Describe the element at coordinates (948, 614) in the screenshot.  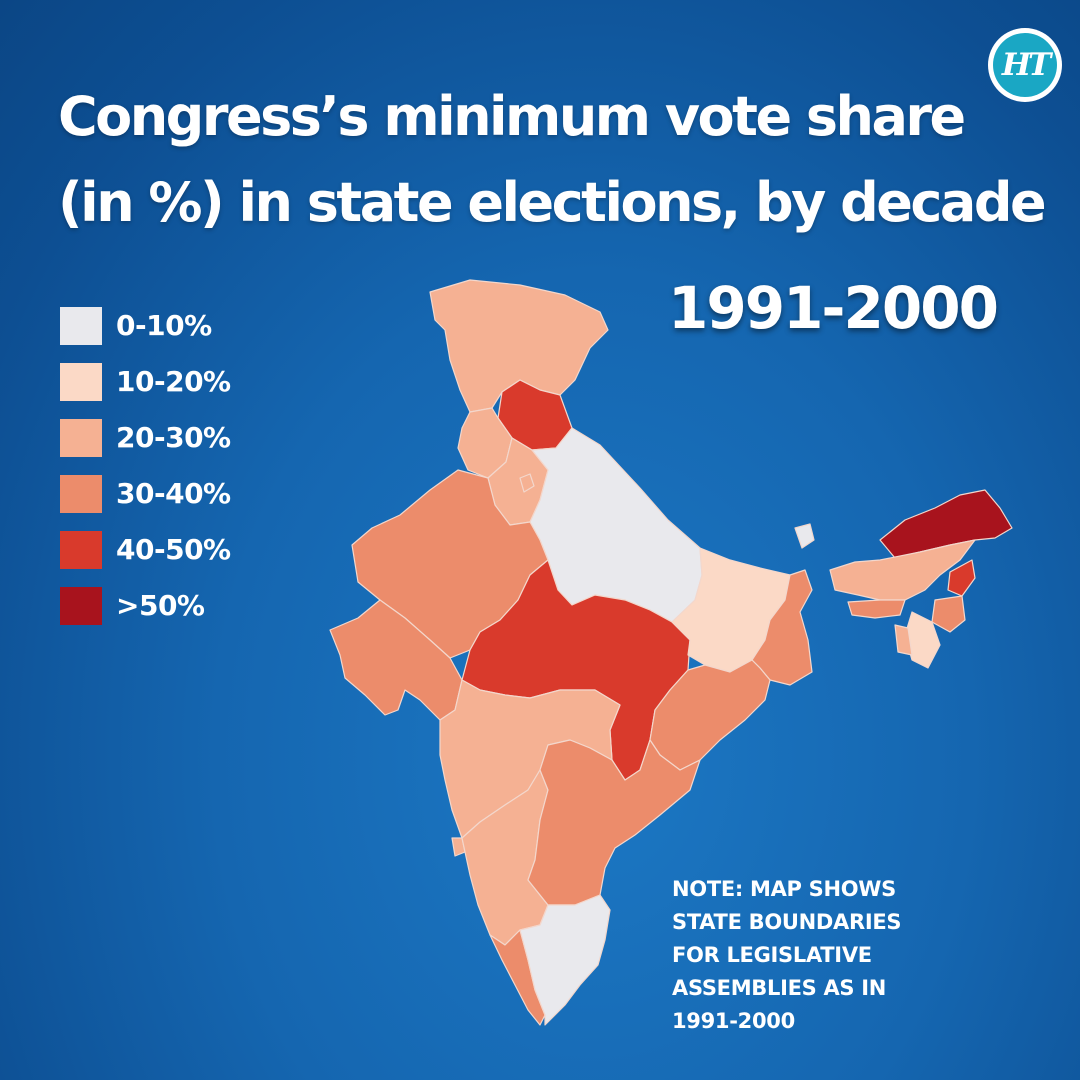
I see `state-manipur` at that location.